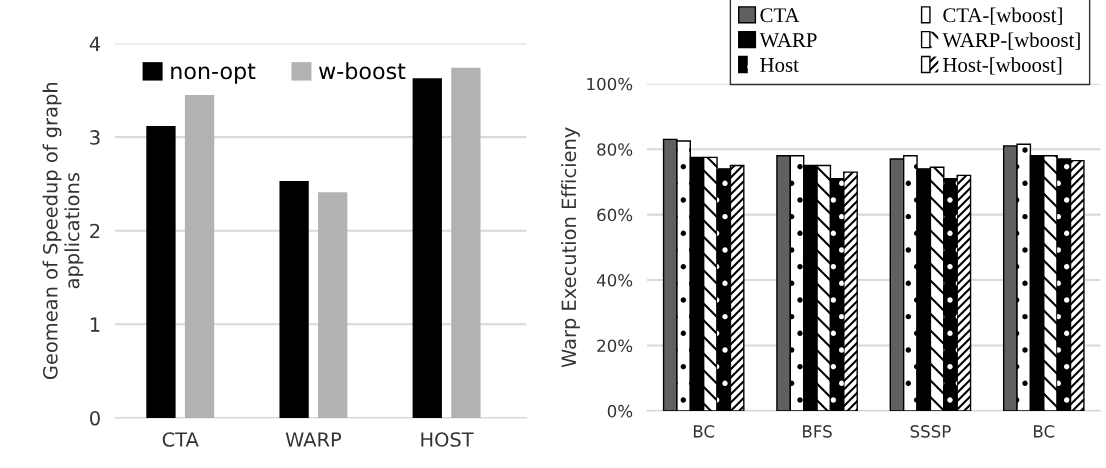 The image size is (1106, 468). Describe the element at coordinates (615, 149) in the screenshot. I see `y-tick-label: 80%` at that location.